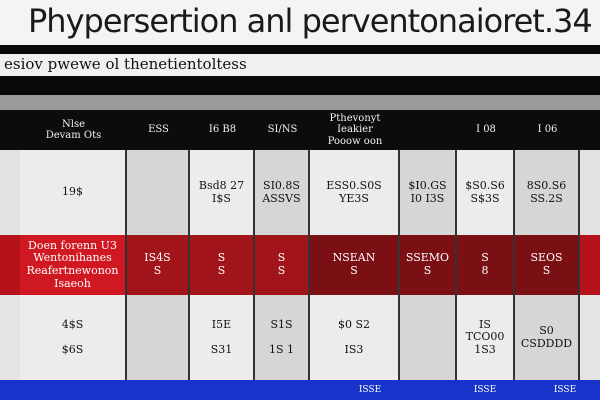  What do you see at coordinates (428, 192) in the screenshot?
I see `table-cell: $I0.GS I0 I3S` at bounding box center [428, 192].